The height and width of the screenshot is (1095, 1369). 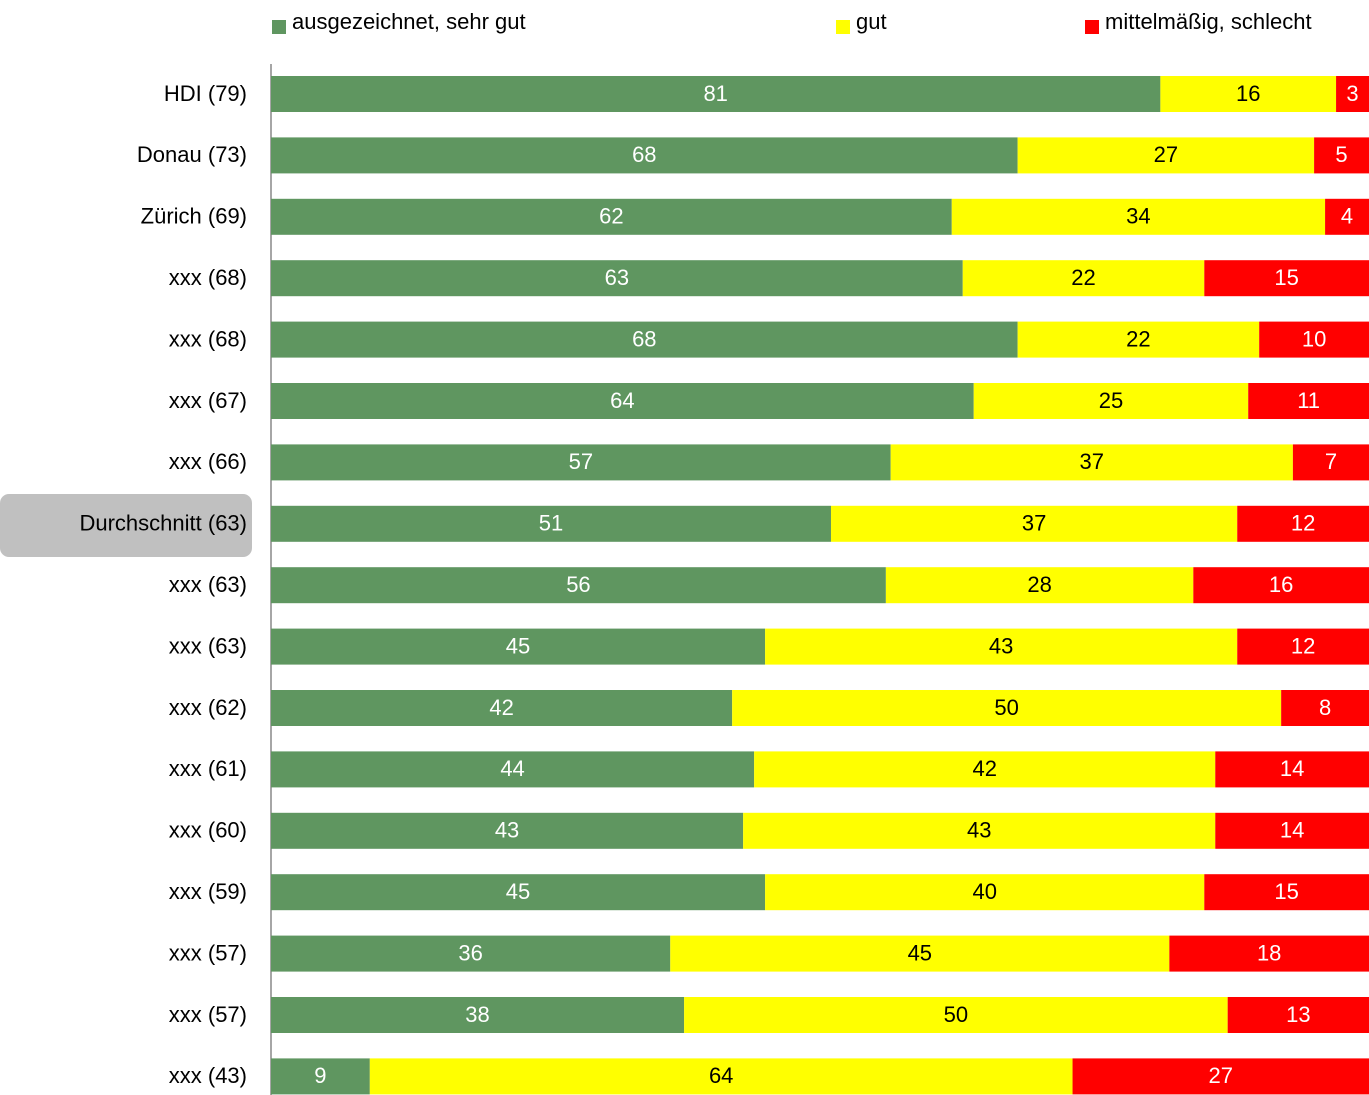 I want to click on highlight-box, so click(x=126, y=525).